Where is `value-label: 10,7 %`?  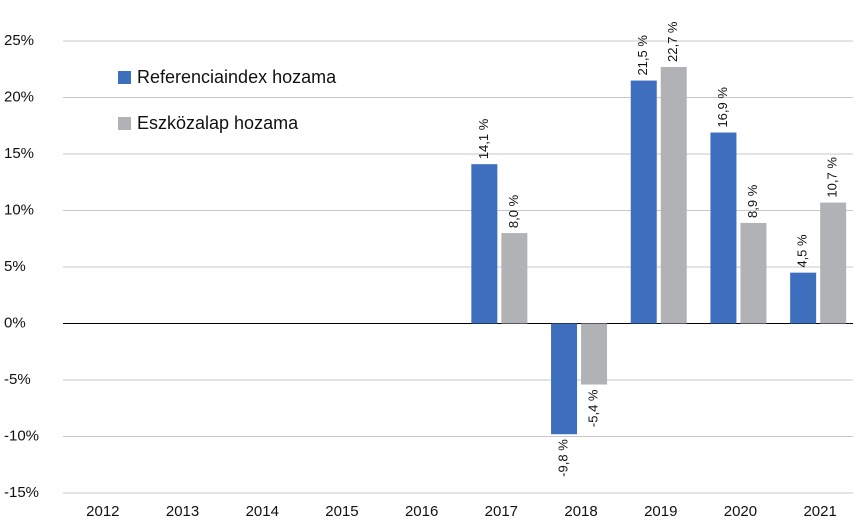
value-label: 10,7 % is located at coordinates (832, 177).